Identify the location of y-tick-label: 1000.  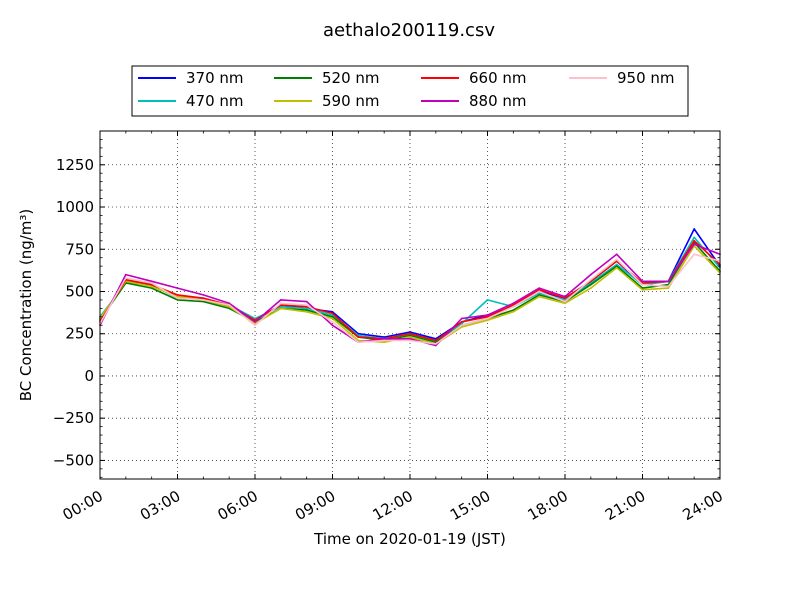
(75, 207).